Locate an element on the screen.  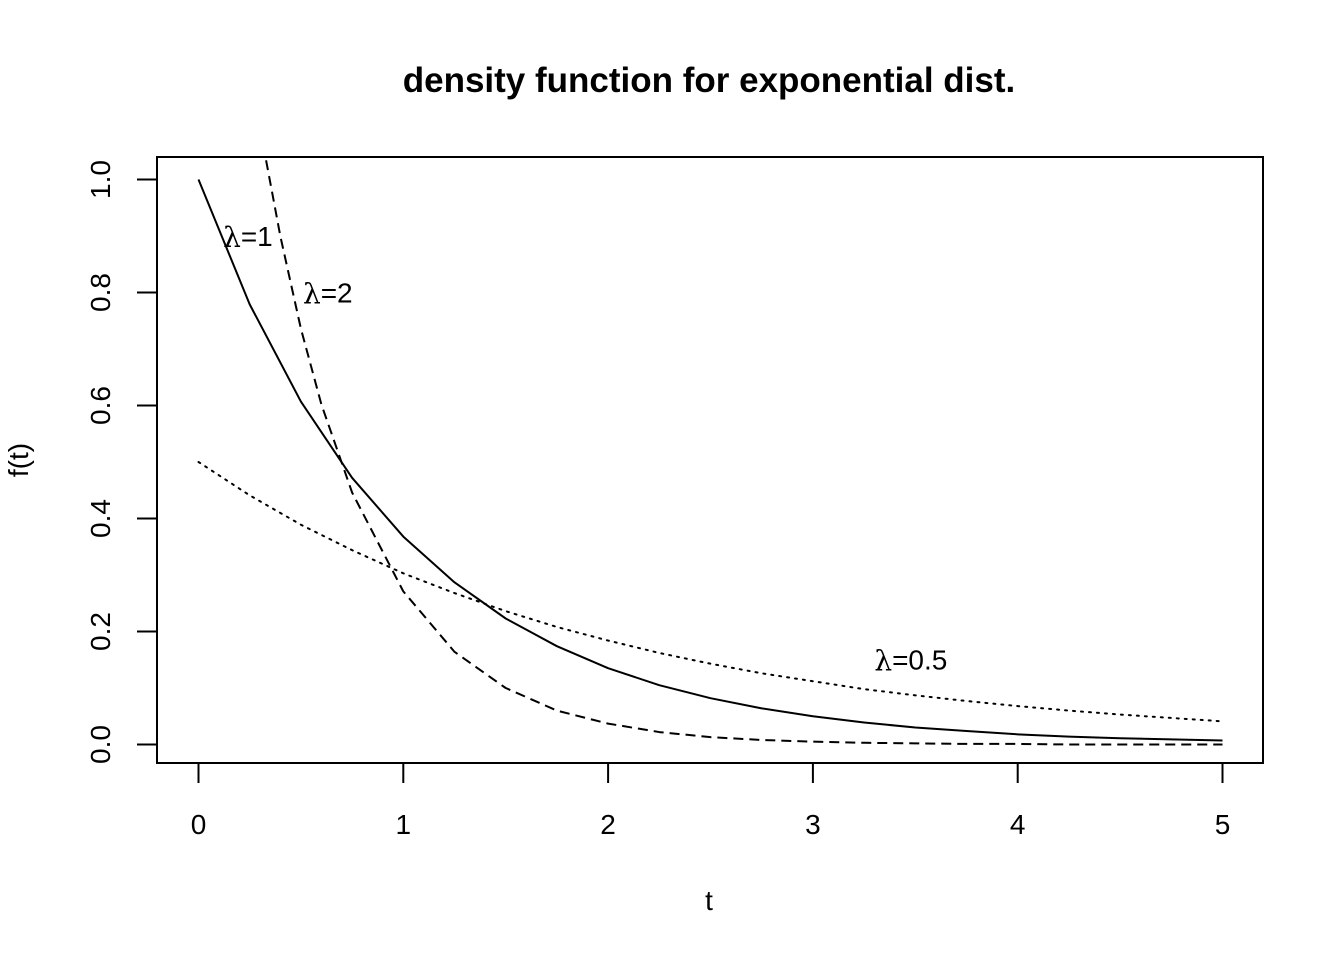
x-tick-label: 5 is located at coordinates (1223, 824).